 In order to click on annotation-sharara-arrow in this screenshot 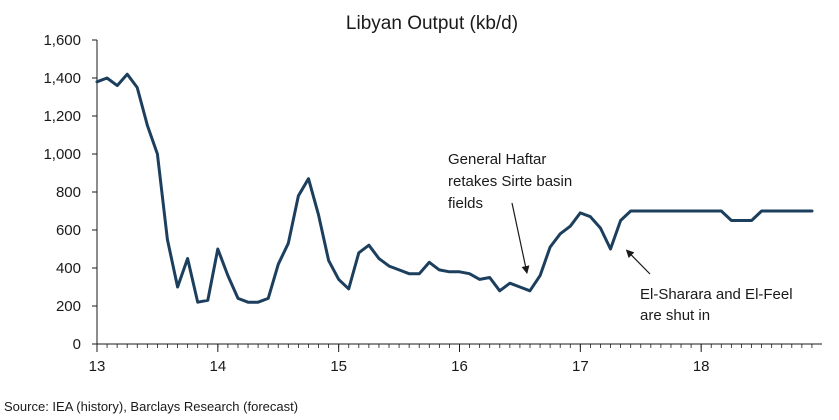, I will do `click(638, 262)`.